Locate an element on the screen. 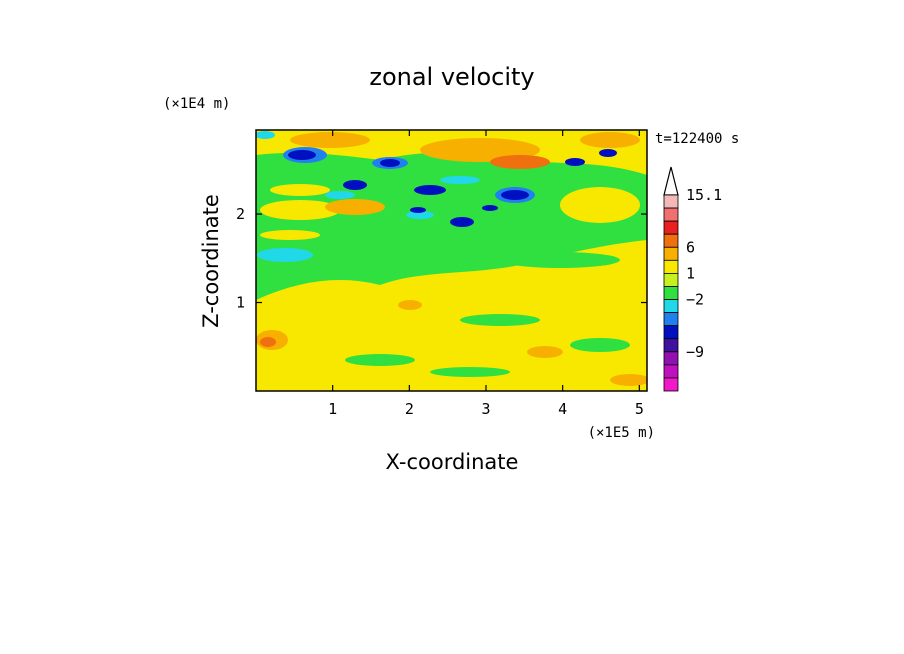  y-tick-label: 2 is located at coordinates (240, 214).